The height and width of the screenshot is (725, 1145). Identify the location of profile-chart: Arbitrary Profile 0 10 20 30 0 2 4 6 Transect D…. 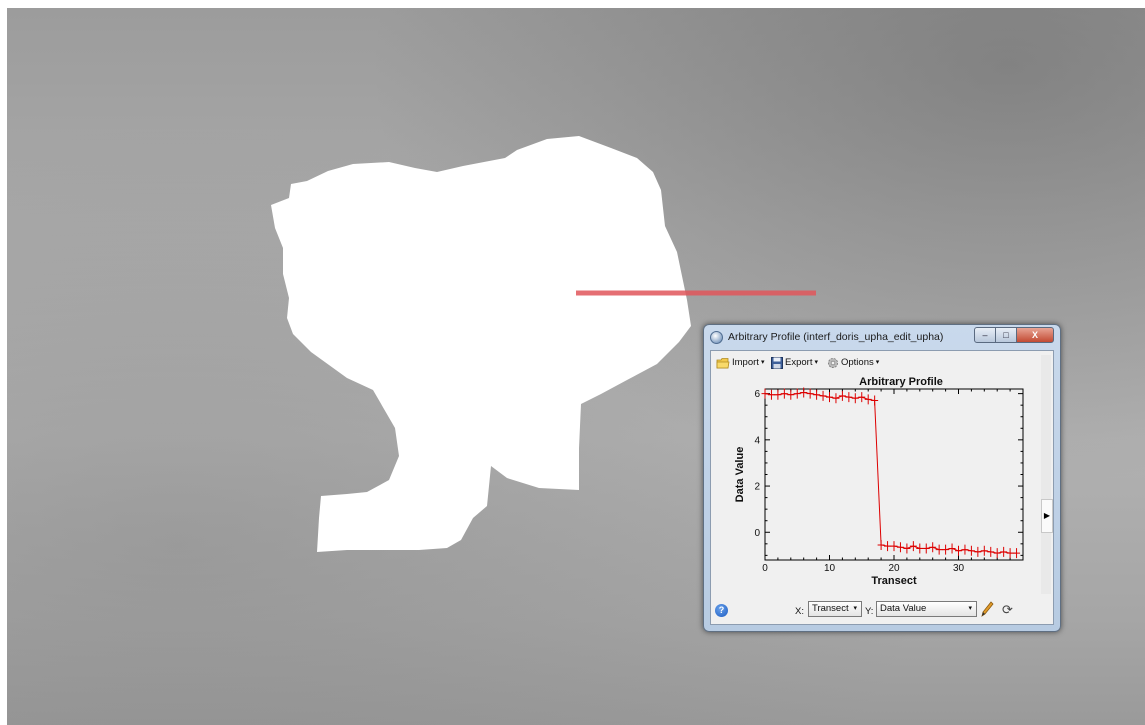
(879, 481).